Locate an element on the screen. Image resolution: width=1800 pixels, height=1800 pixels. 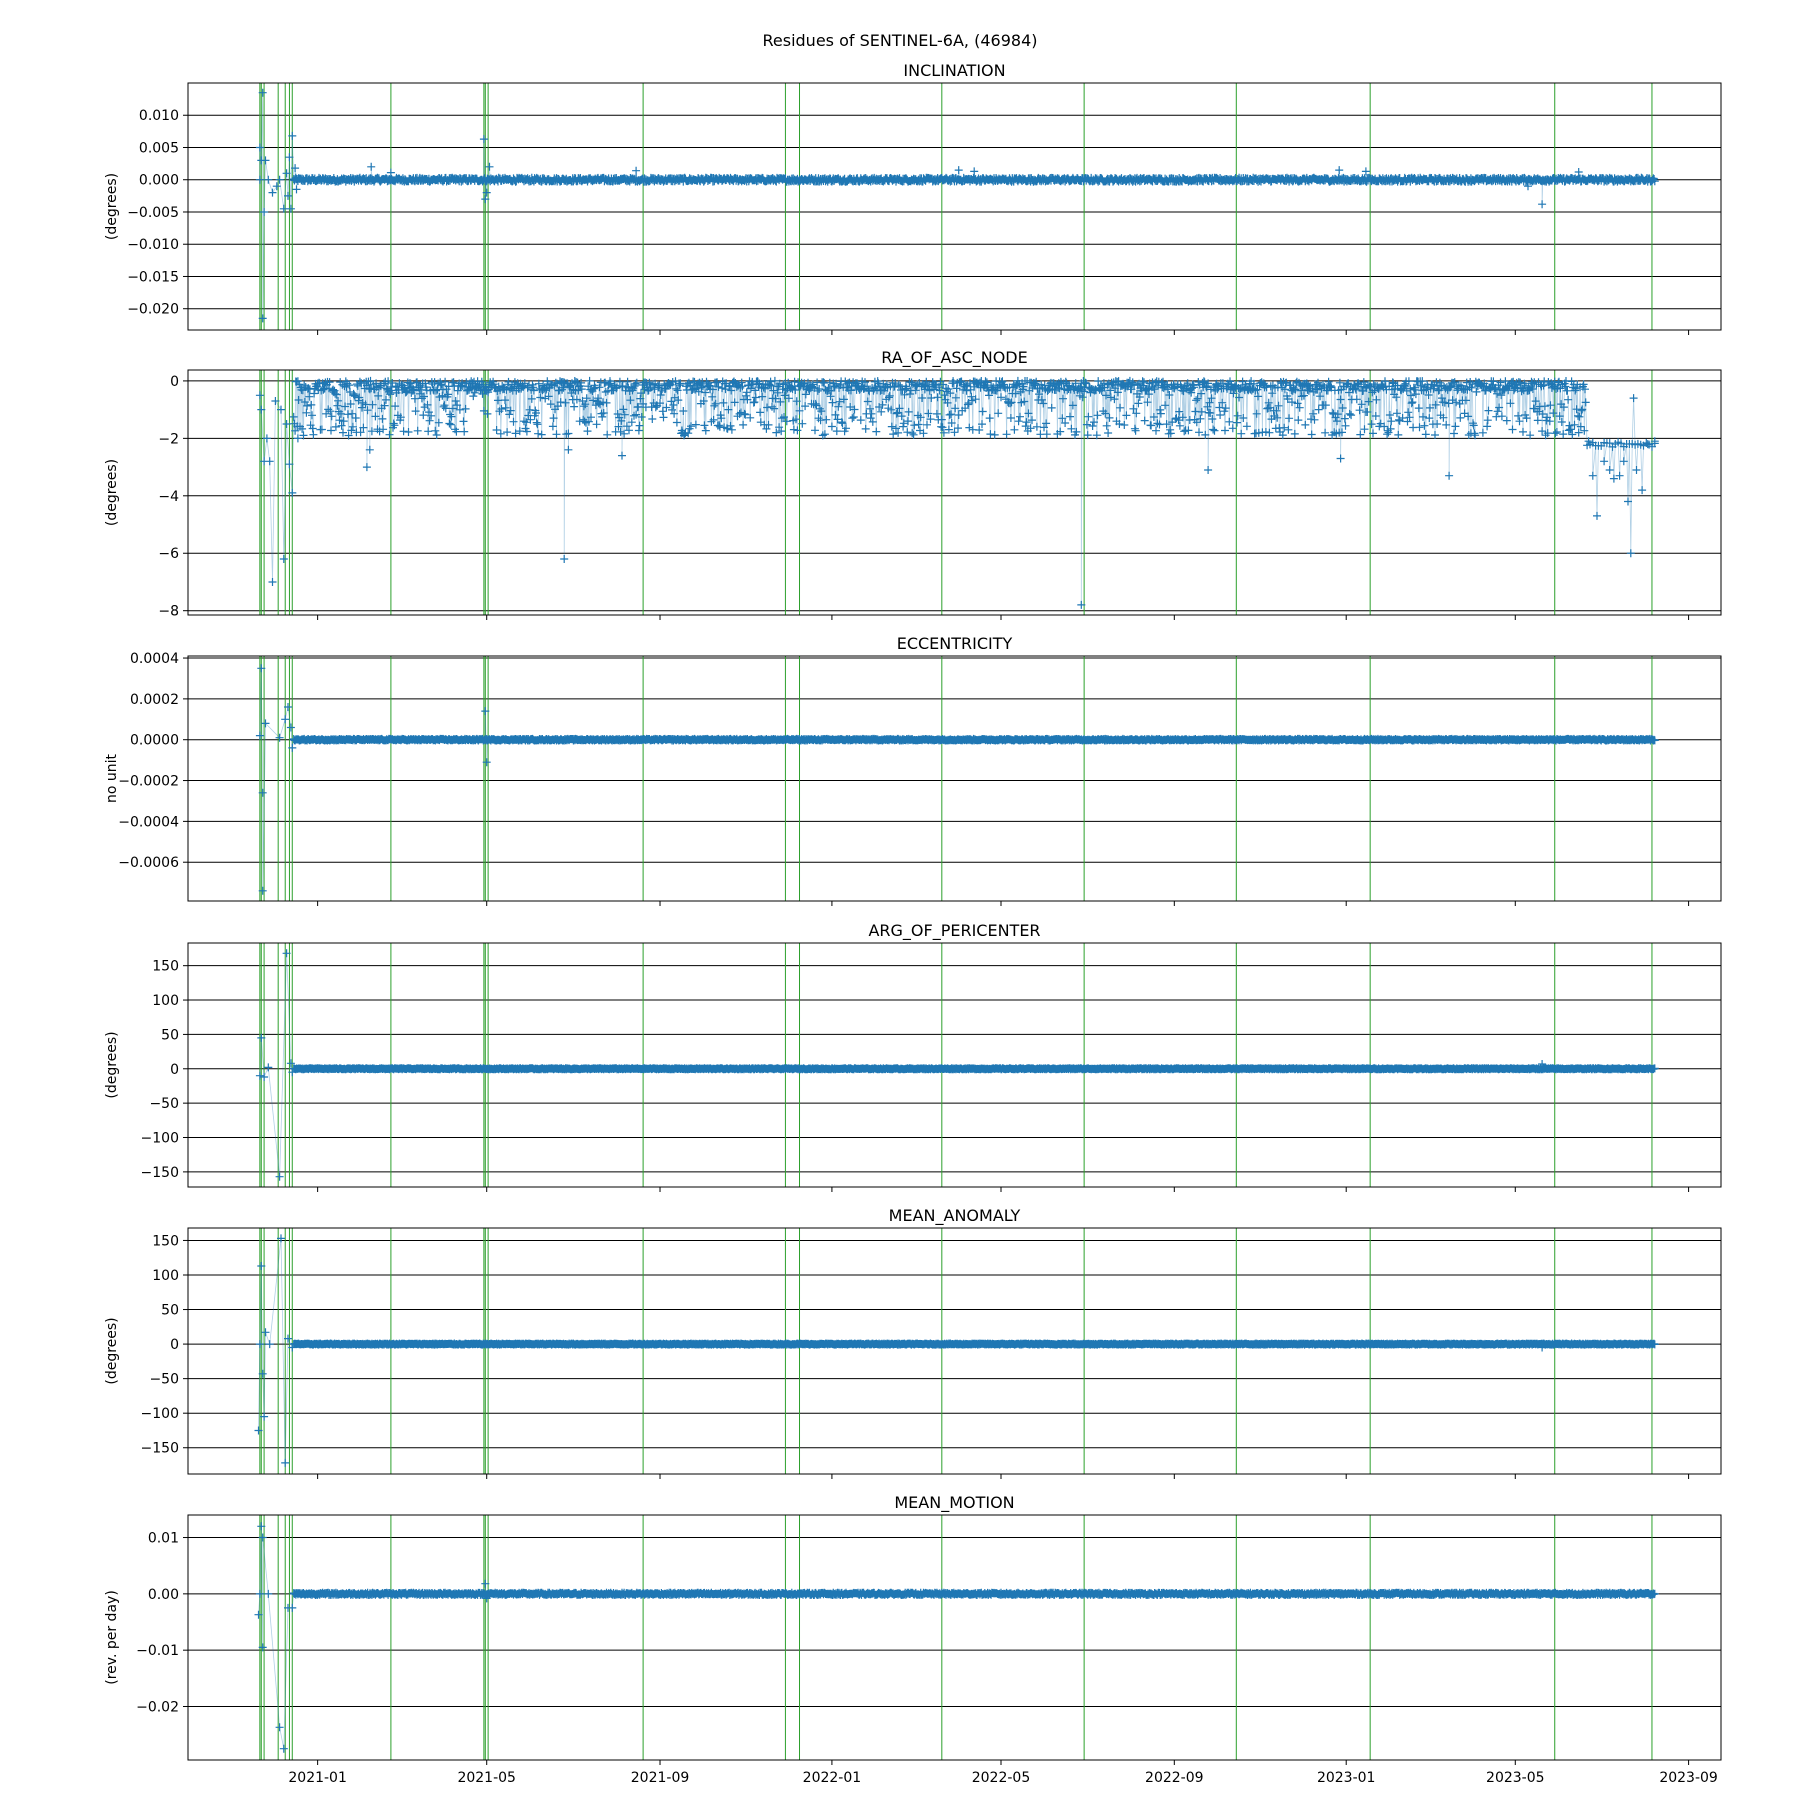
x-tick-label: 2023-09 is located at coordinates (1688, 1778).